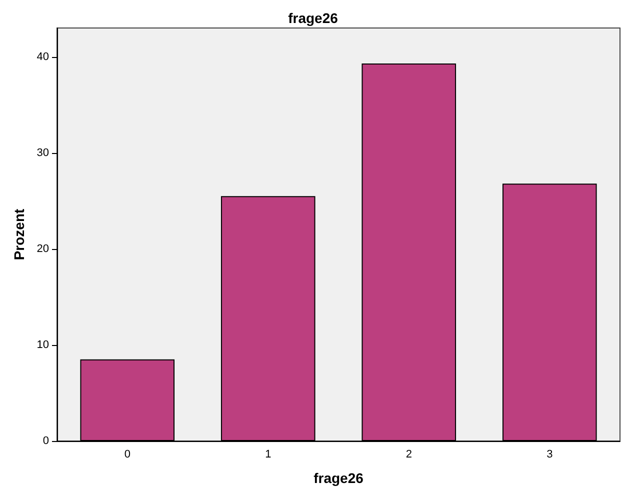 This screenshot has height=501, width=626. What do you see at coordinates (42, 56) in the screenshot?
I see `y-tick-label: 40` at bounding box center [42, 56].